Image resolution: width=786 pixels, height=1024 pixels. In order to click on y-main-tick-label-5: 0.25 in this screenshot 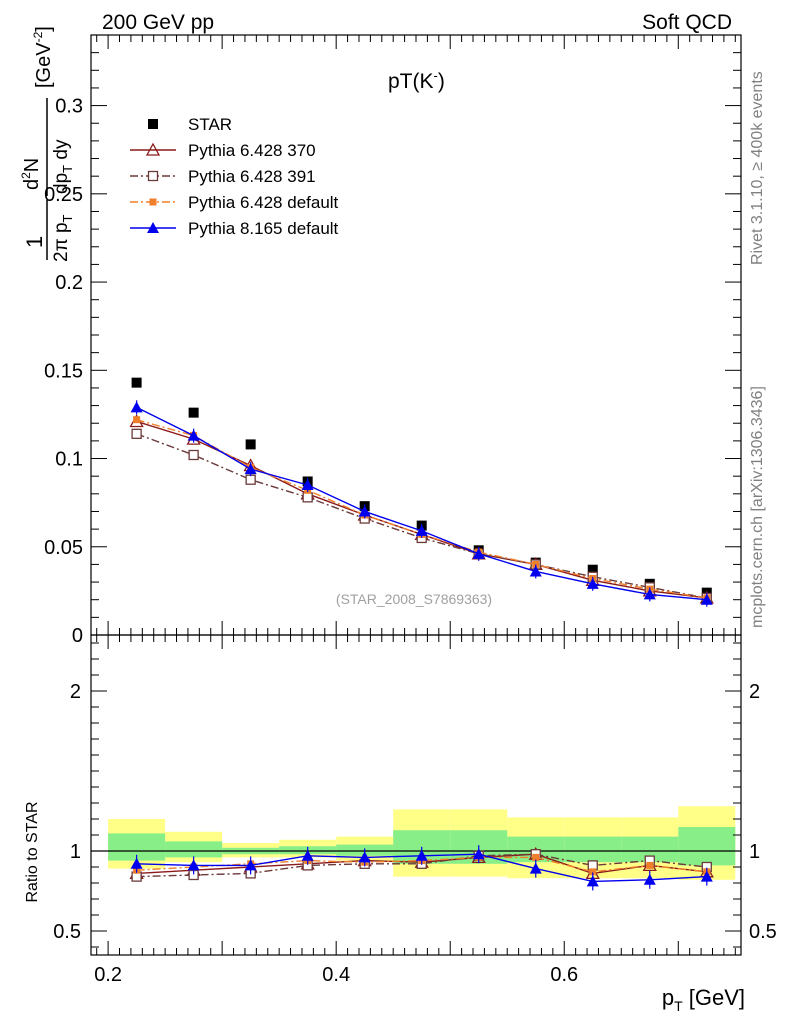, I will do `click(63, 195)`.